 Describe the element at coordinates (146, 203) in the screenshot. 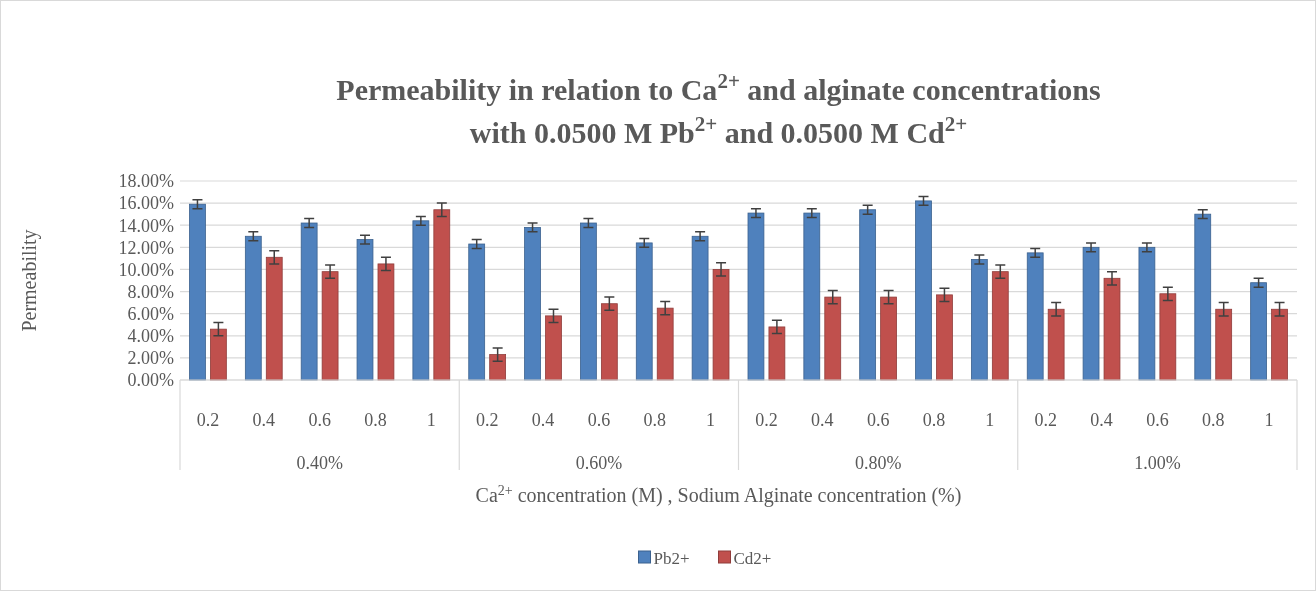

I see `y-tick-label: 16.00%` at that location.